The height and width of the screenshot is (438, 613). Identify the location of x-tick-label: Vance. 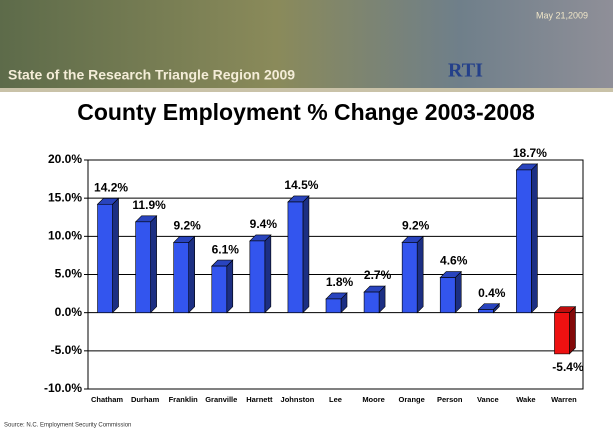
(488, 399).